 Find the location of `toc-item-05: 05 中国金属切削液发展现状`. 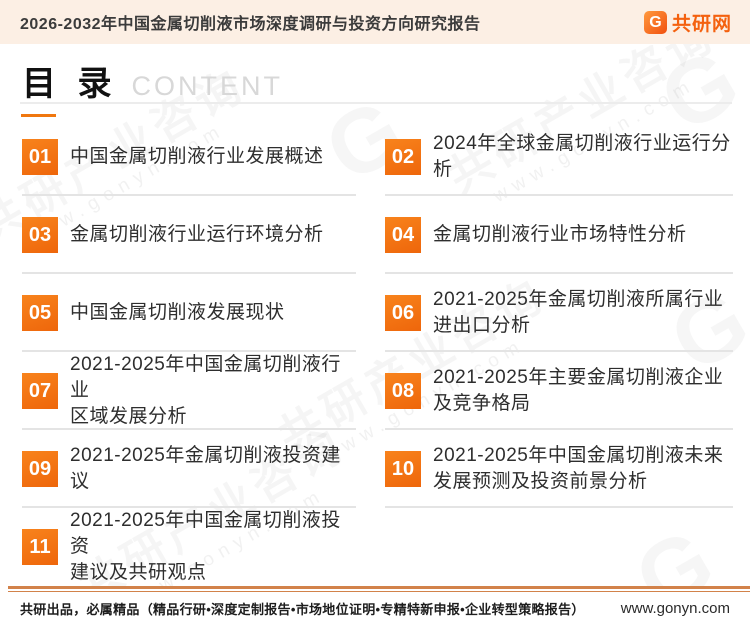

toc-item-05: 05 中国金属切削液发展现状 is located at coordinates (190, 313).